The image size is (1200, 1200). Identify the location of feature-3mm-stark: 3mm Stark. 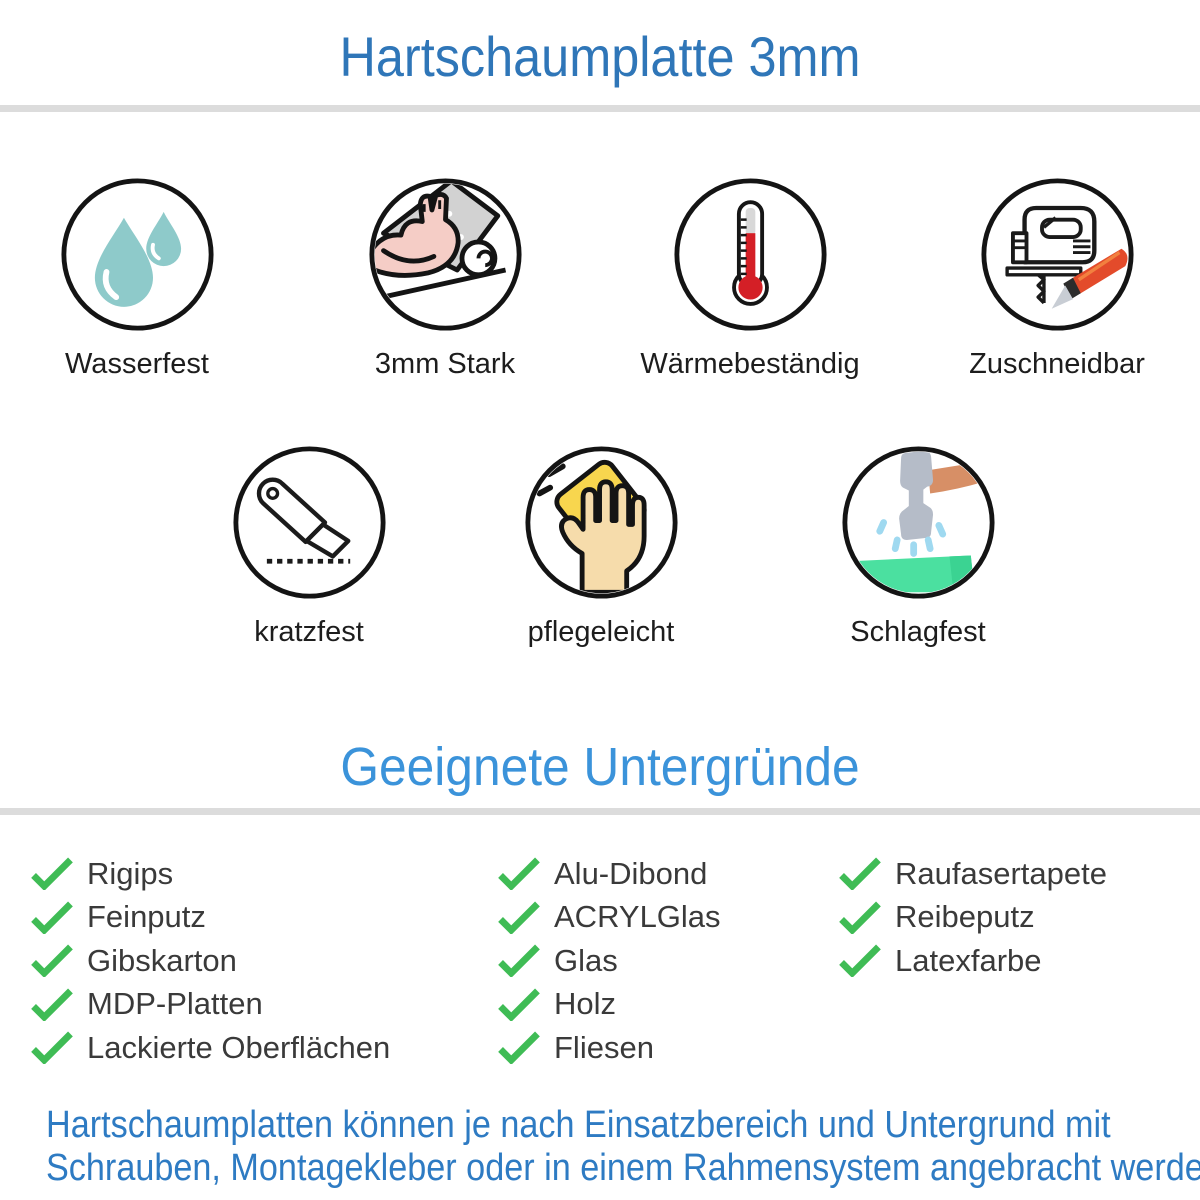
(445, 279).